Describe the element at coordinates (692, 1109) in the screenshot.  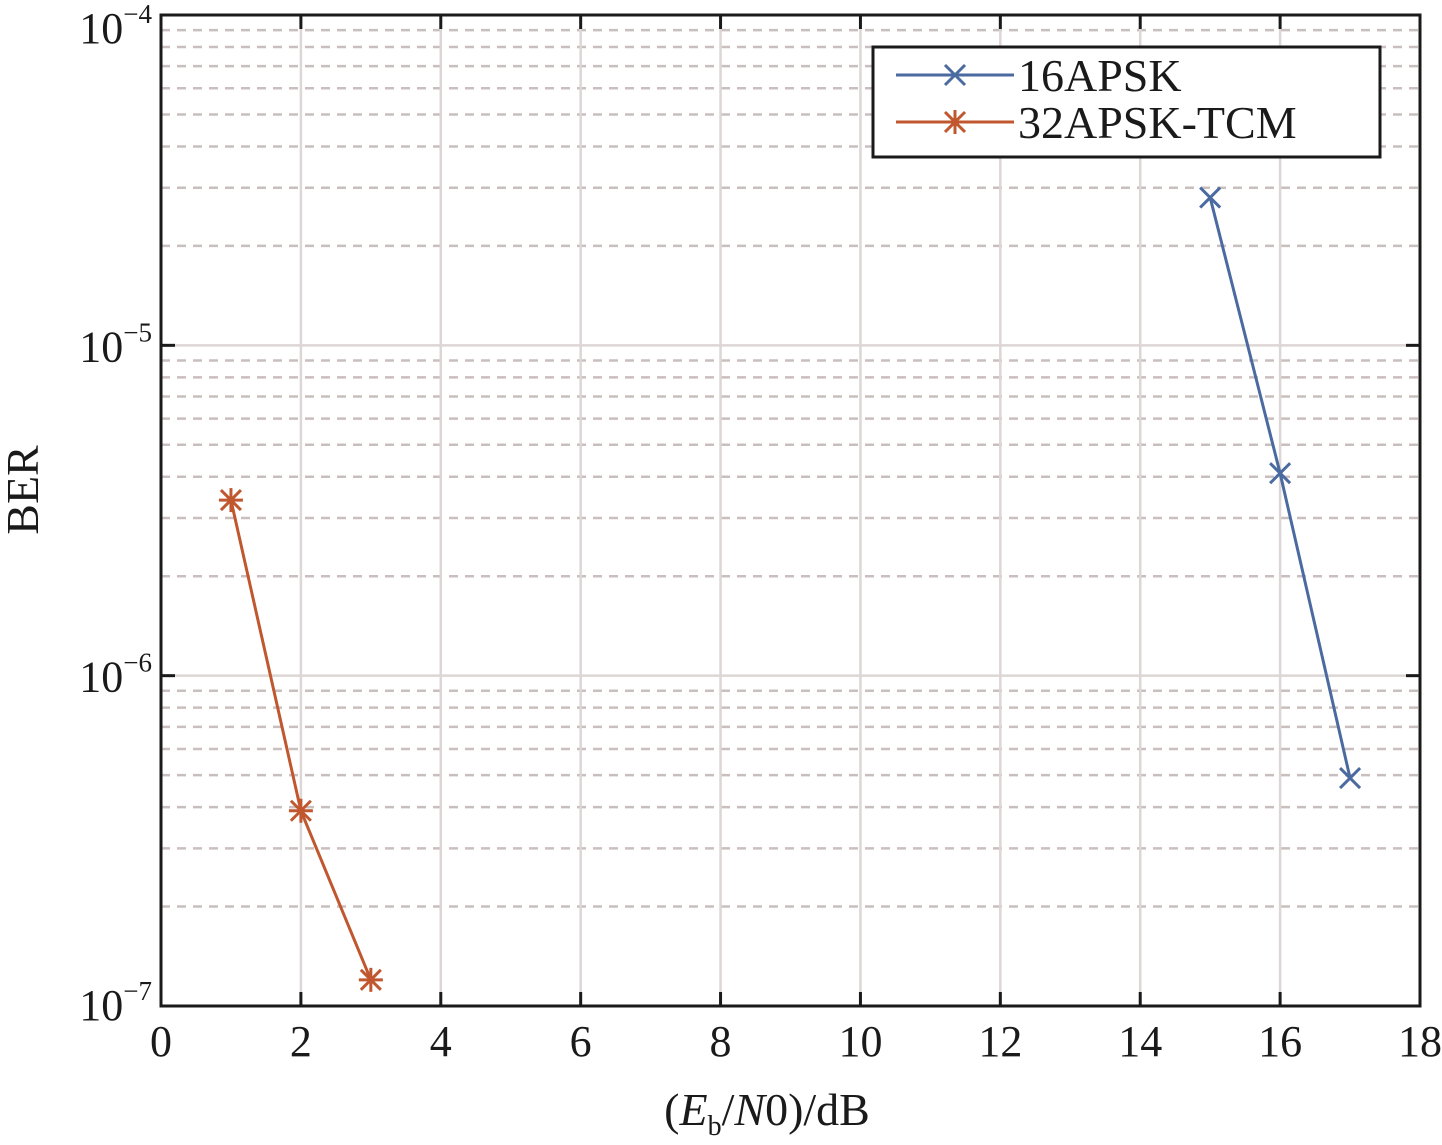
I see `x-axis-title-e: E` at that location.